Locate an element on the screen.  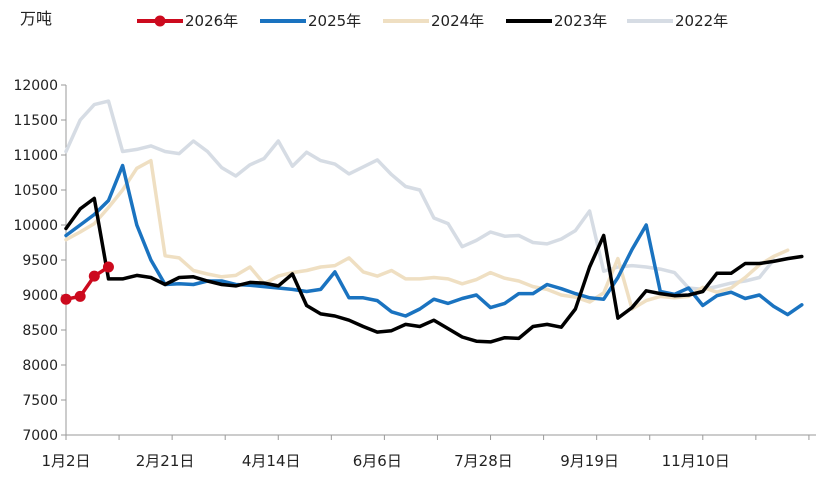
x-tick-label: 6月6日 is located at coordinates (377, 461).